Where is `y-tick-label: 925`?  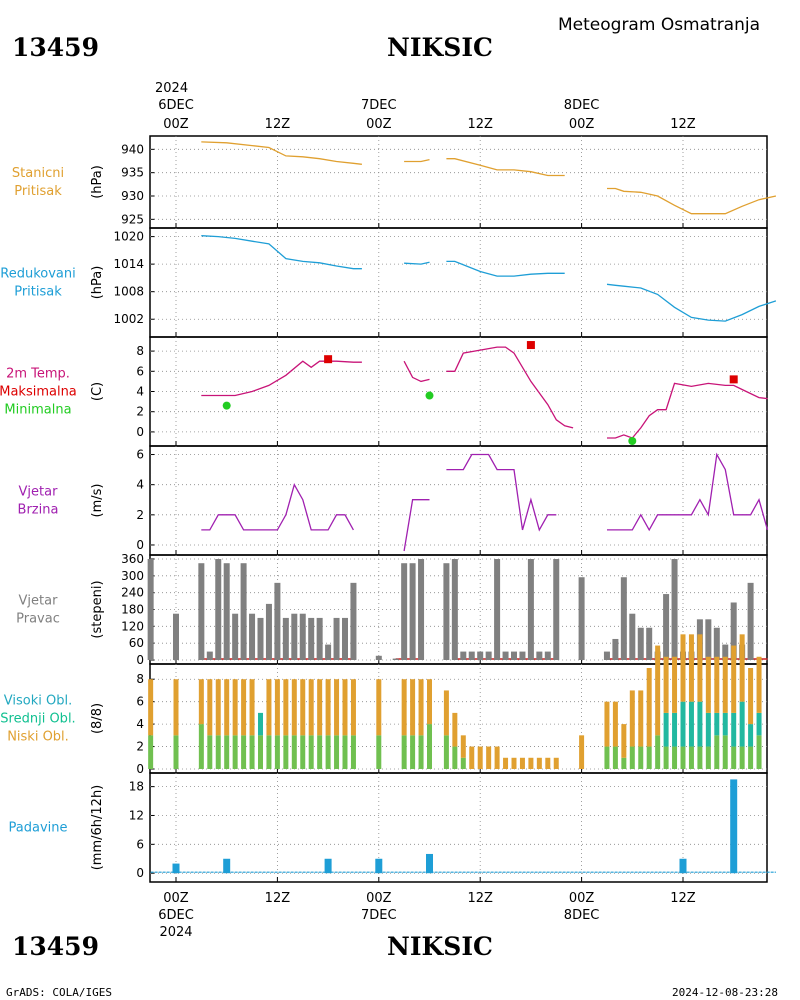
y-tick-label: 925 is located at coordinates (132, 219).